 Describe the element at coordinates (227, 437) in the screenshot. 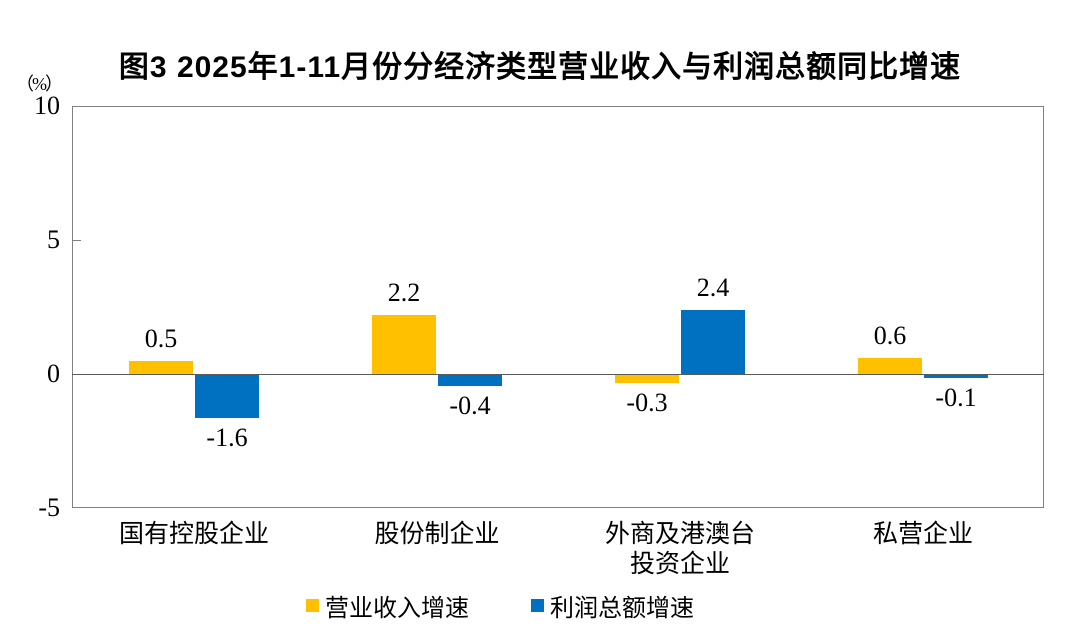

I see `bar-value-label: -1.6` at that location.